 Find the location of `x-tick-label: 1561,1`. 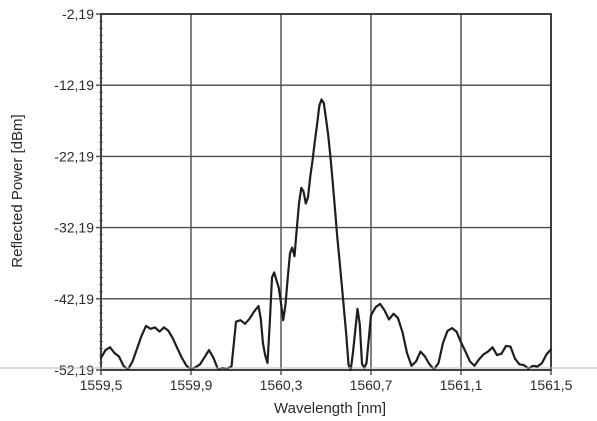

x-tick-label: 1561,1 is located at coordinates (461, 385).